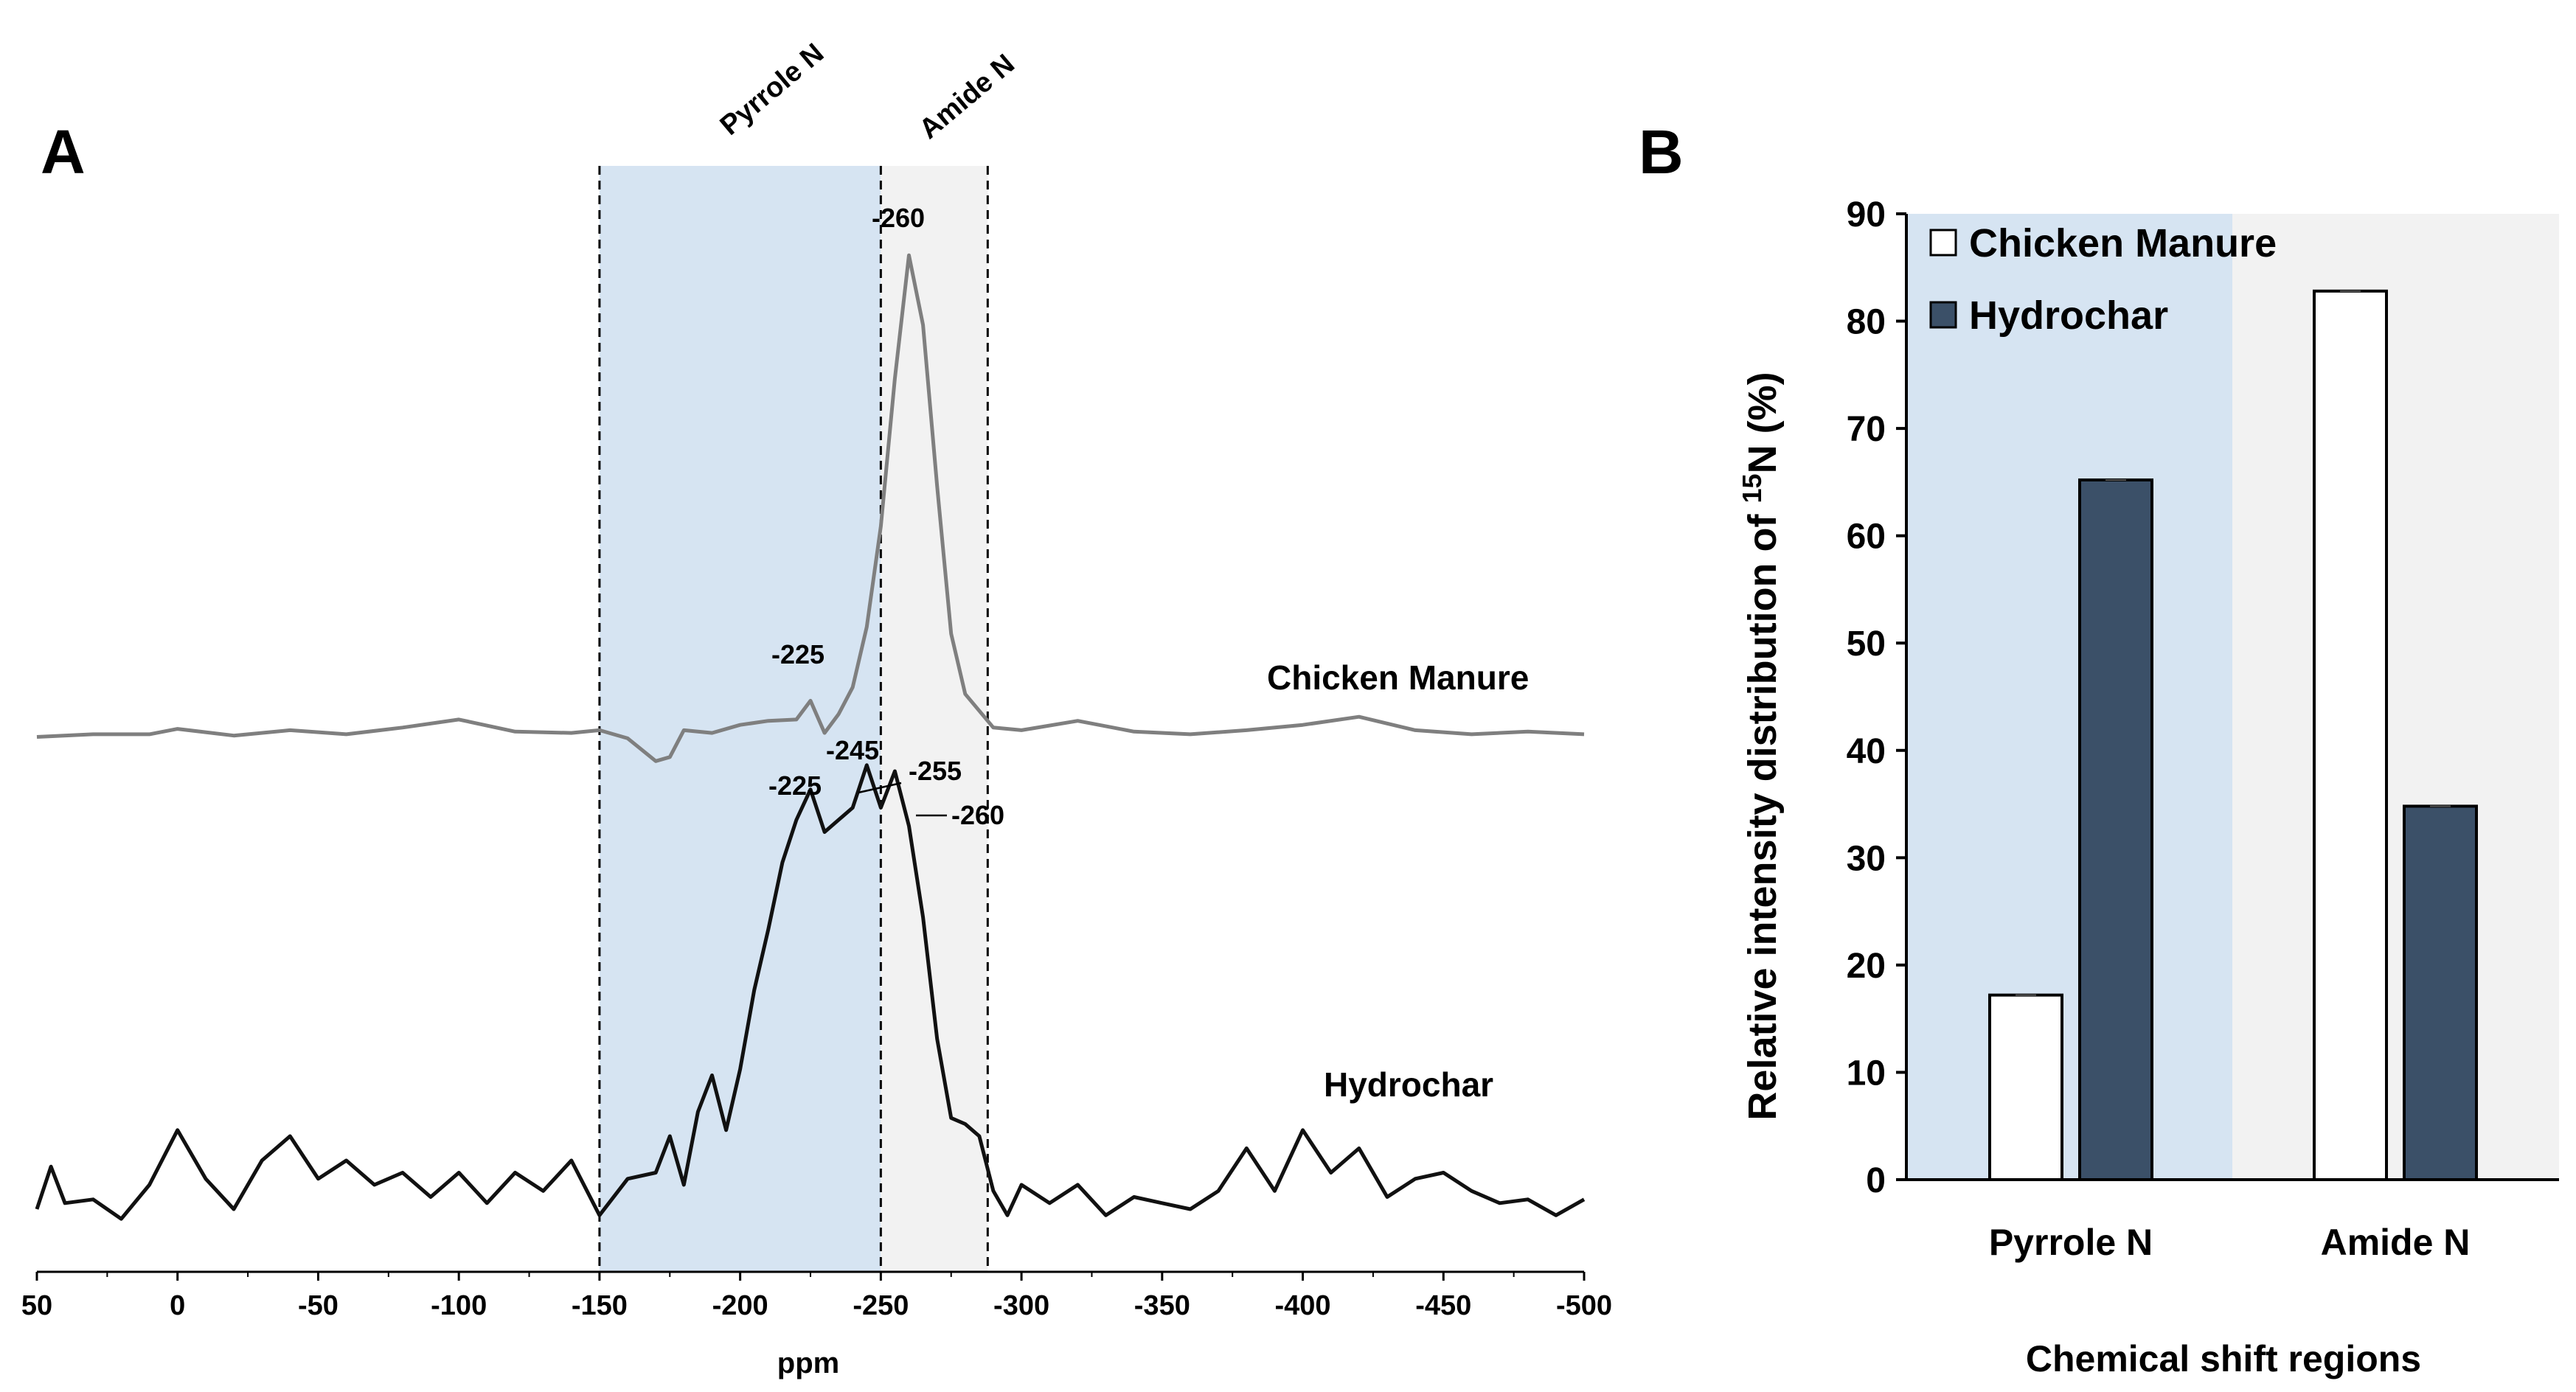  Describe the element at coordinates (63, 152) in the screenshot. I see `panel-a-letter: A` at that location.